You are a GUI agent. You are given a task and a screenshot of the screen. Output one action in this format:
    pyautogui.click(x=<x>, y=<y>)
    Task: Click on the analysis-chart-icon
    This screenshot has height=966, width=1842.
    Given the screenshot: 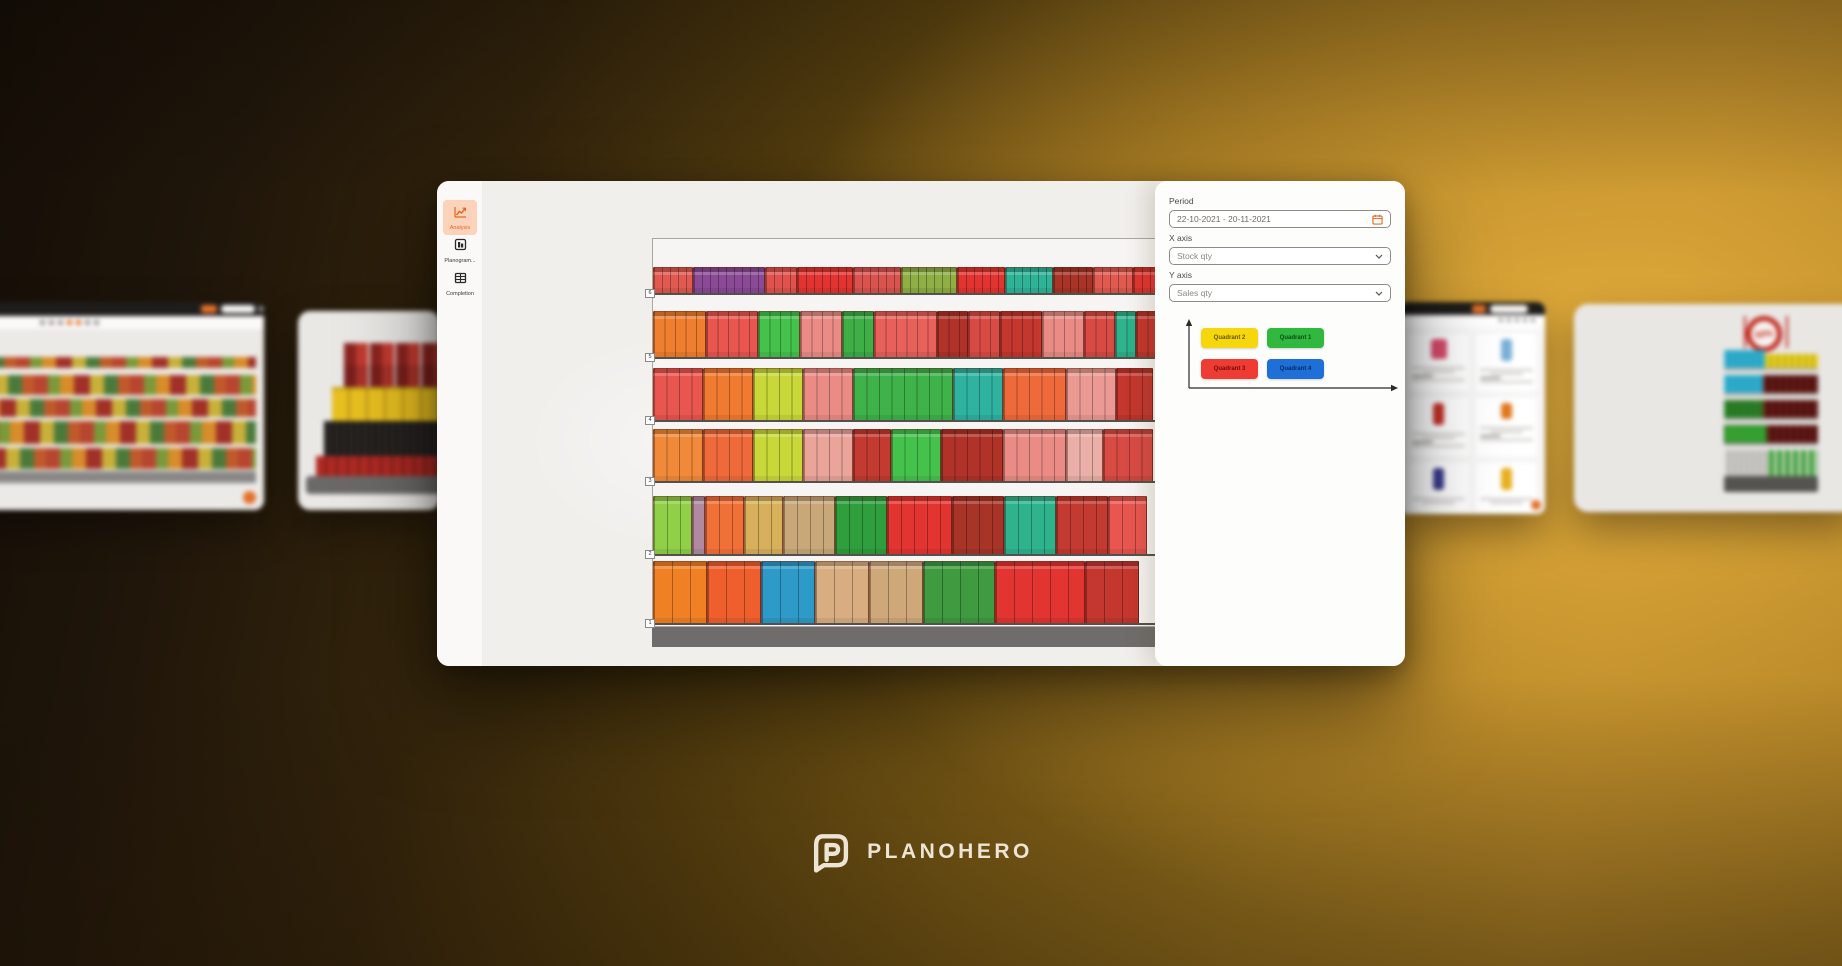 What is the action you would take?
    pyautogui.click(x=459, y=212)
    